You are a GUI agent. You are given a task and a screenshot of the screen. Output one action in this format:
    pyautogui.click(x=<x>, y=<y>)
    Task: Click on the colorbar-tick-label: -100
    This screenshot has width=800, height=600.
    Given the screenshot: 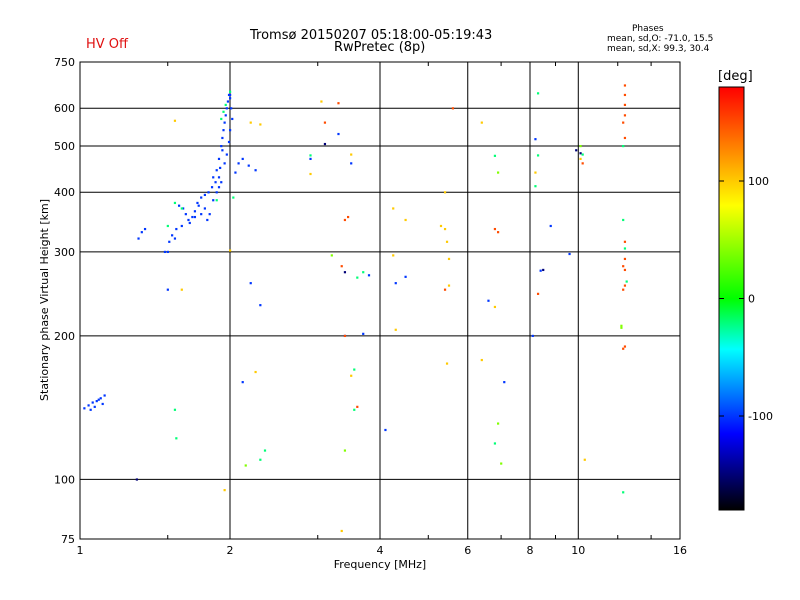 What is the action you would take?
    pyautogui.click(x=760, y=416)
    